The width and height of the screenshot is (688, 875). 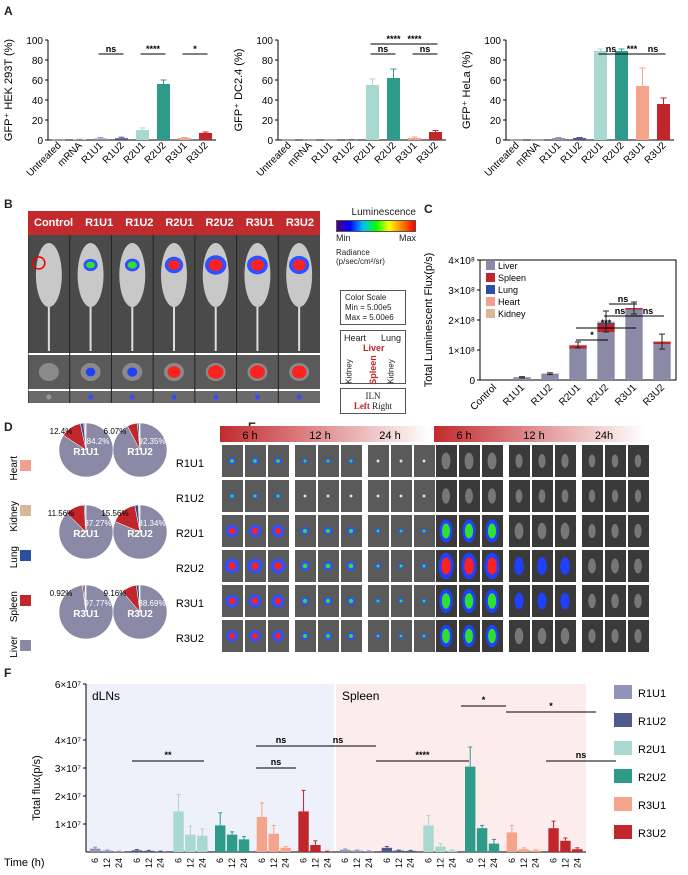 I want to click on legend-label: R3U2, so click(x=652, y=834).